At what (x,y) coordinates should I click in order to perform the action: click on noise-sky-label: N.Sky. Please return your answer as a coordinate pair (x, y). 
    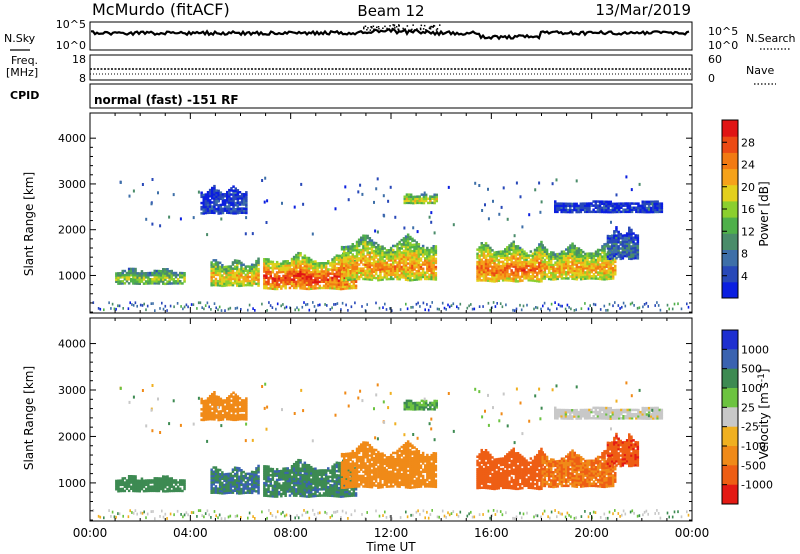
    Looking at the image, I should click on (20, 38).